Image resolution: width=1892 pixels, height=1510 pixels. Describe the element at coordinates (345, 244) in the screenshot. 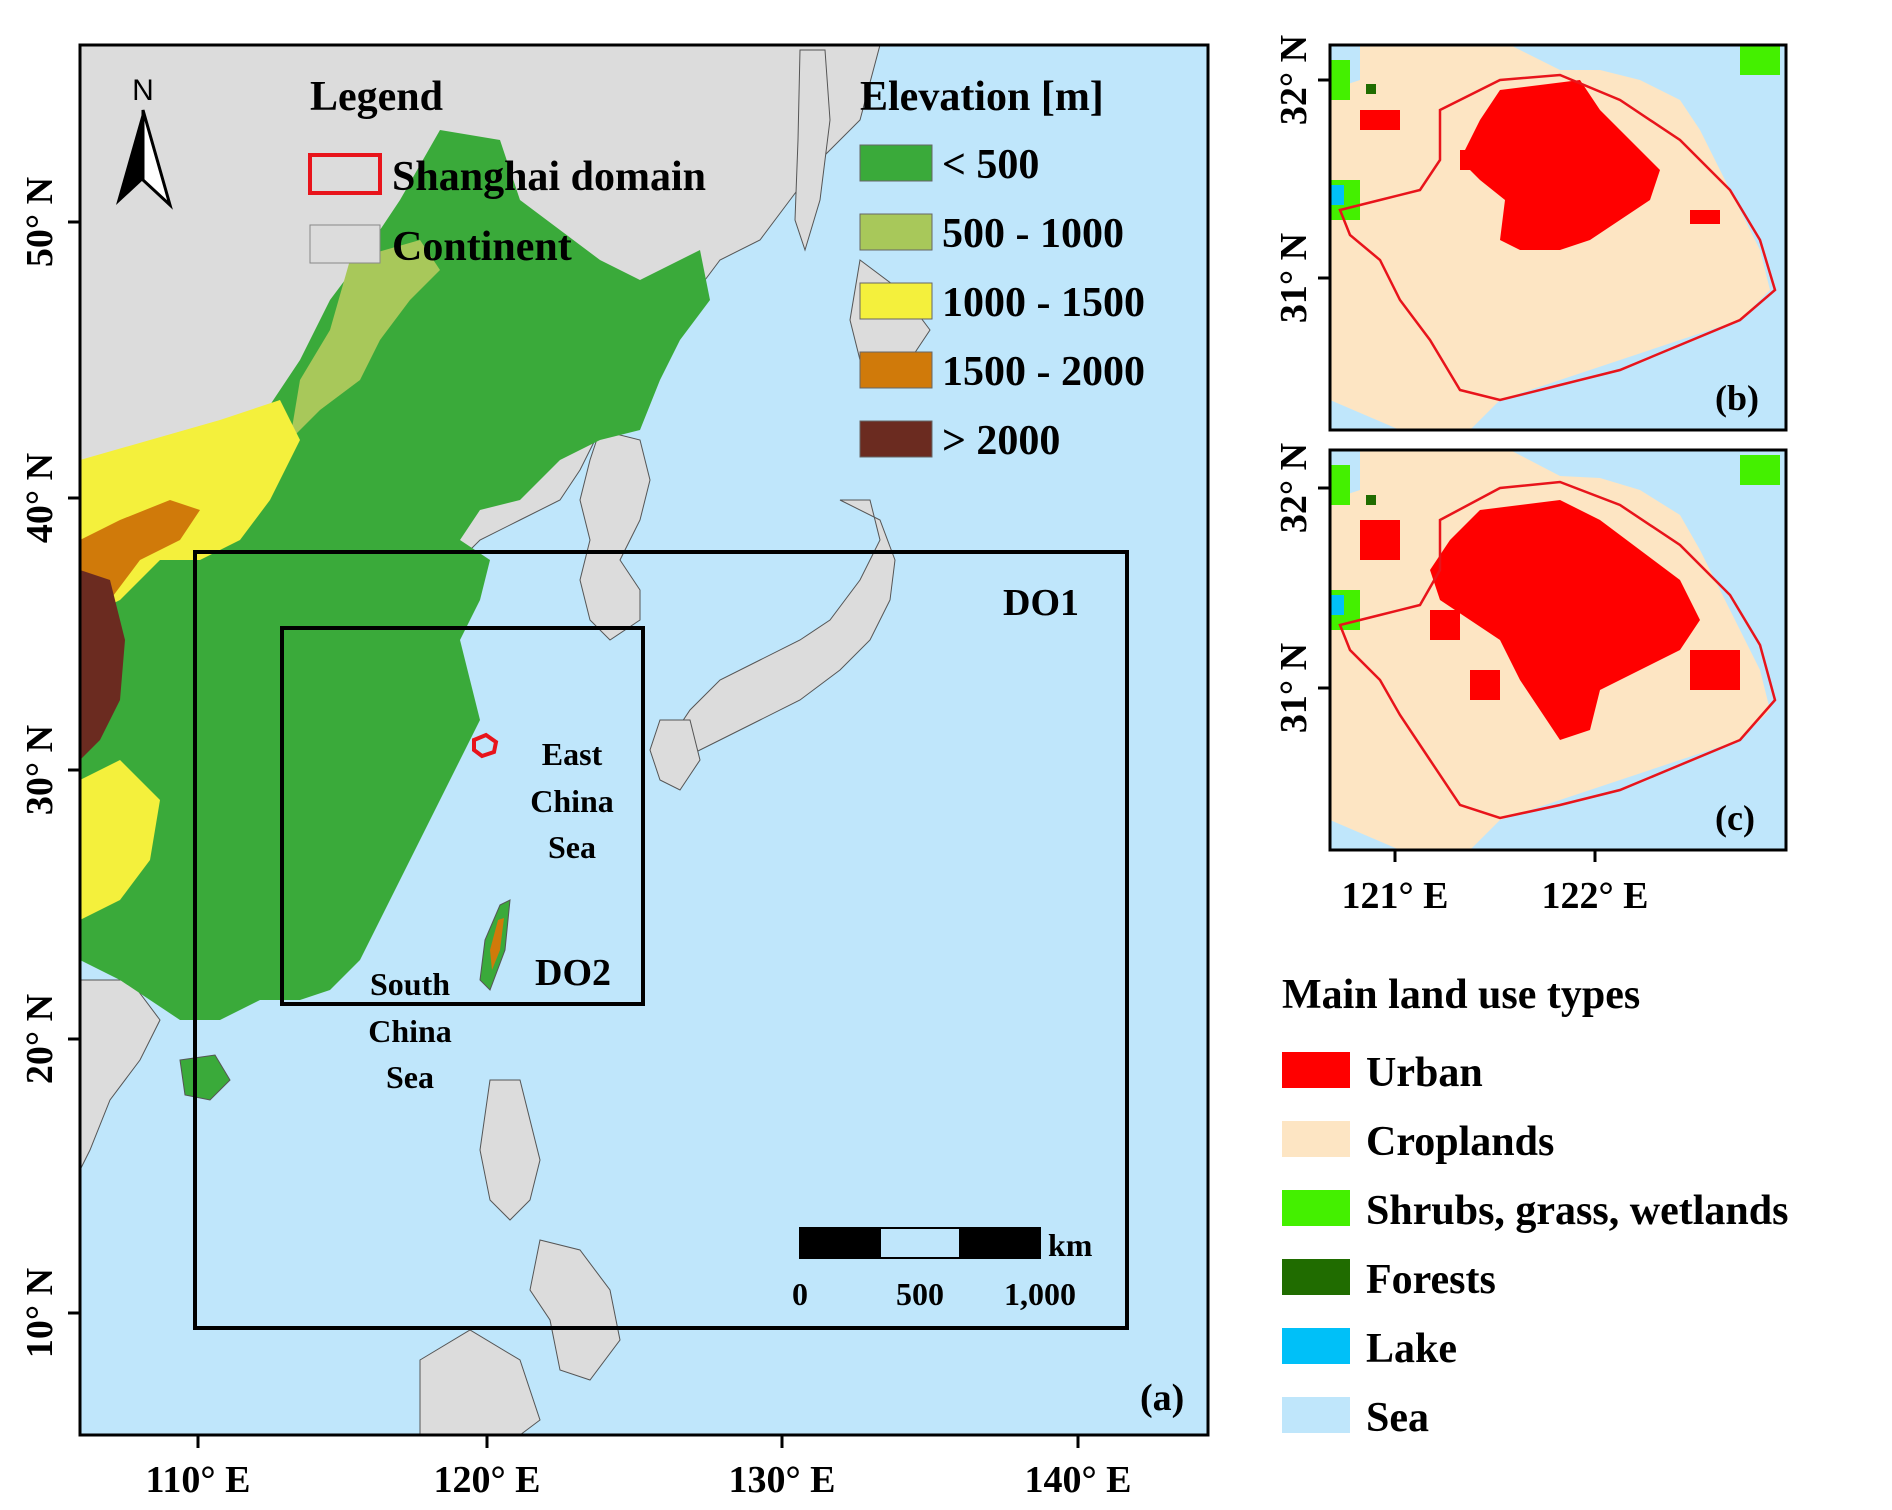

I see `legend-swatch-continent` at that location.